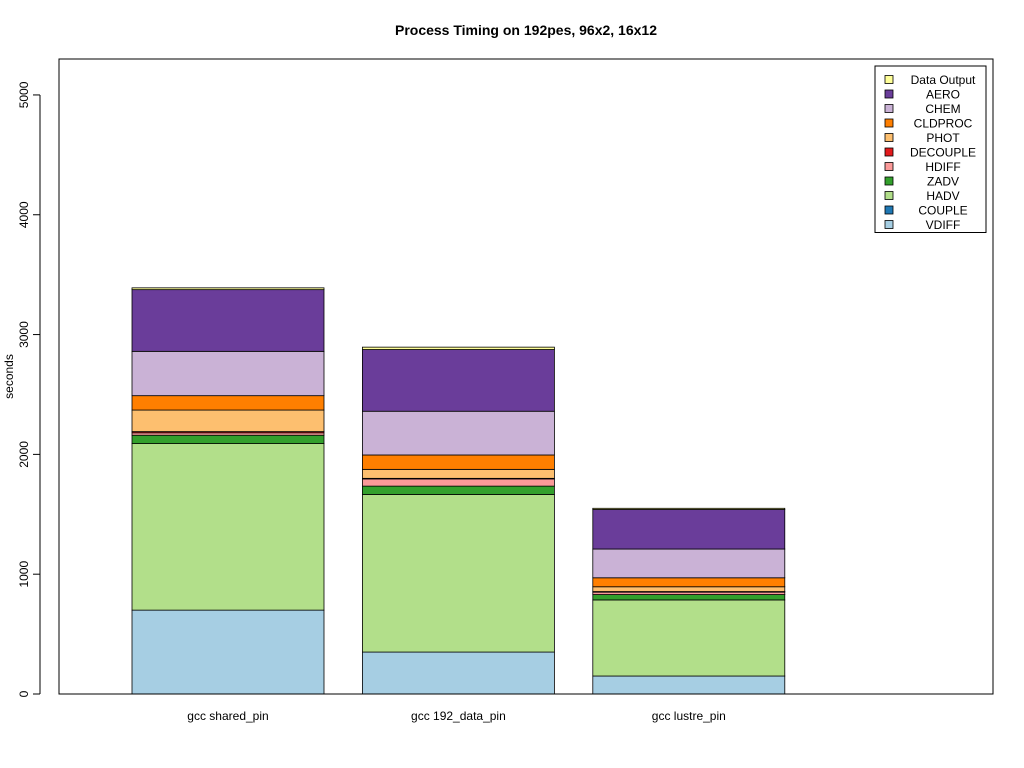 This screenshot has width=1024, height=768. I want to click on legend-item-chem: CHEM, so click(922, 109).